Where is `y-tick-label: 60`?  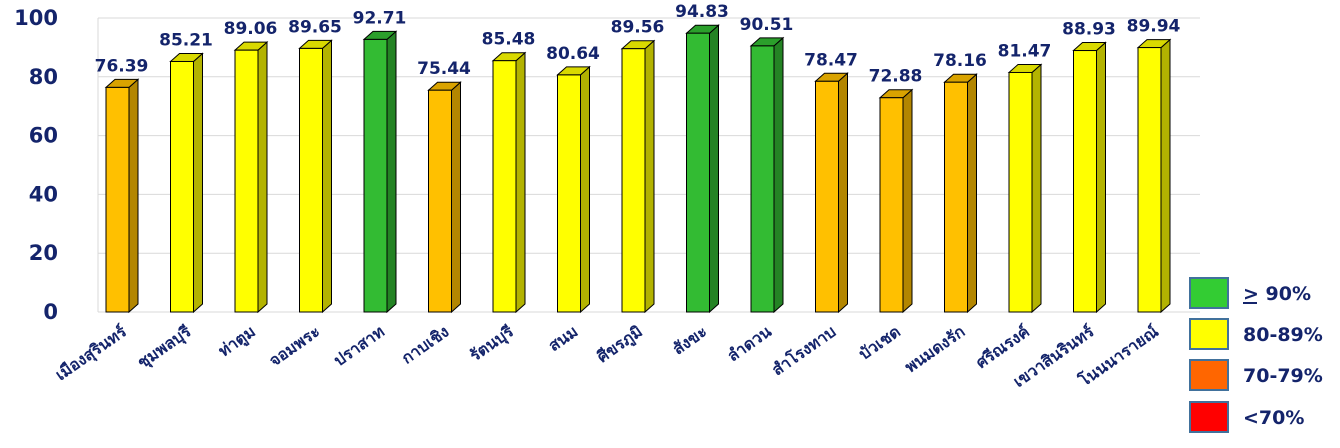 y-tick-label: 60 is located at coordinates (43, 136).